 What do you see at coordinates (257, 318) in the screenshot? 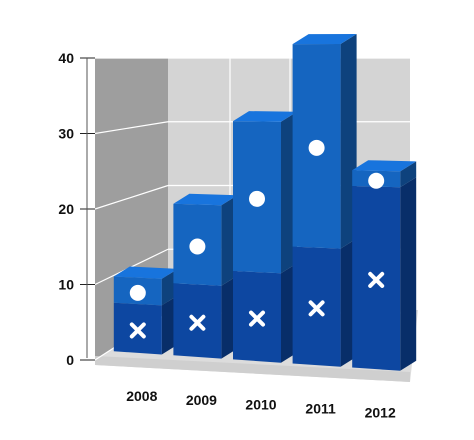
I see `marker-cross-2010` at bounding box center [257, 318].